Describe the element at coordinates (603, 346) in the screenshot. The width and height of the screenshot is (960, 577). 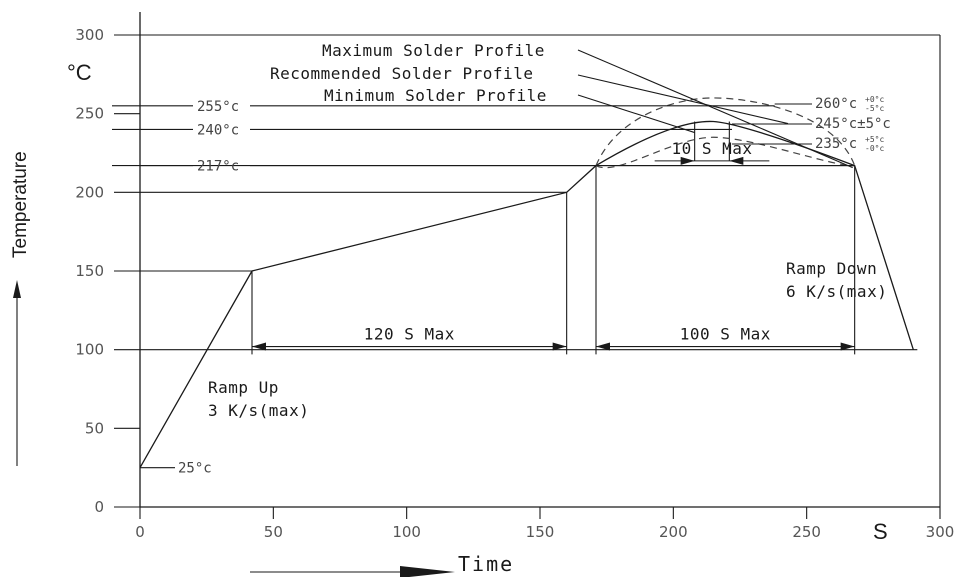
I see `duration-100s-arrow-left` at that location.